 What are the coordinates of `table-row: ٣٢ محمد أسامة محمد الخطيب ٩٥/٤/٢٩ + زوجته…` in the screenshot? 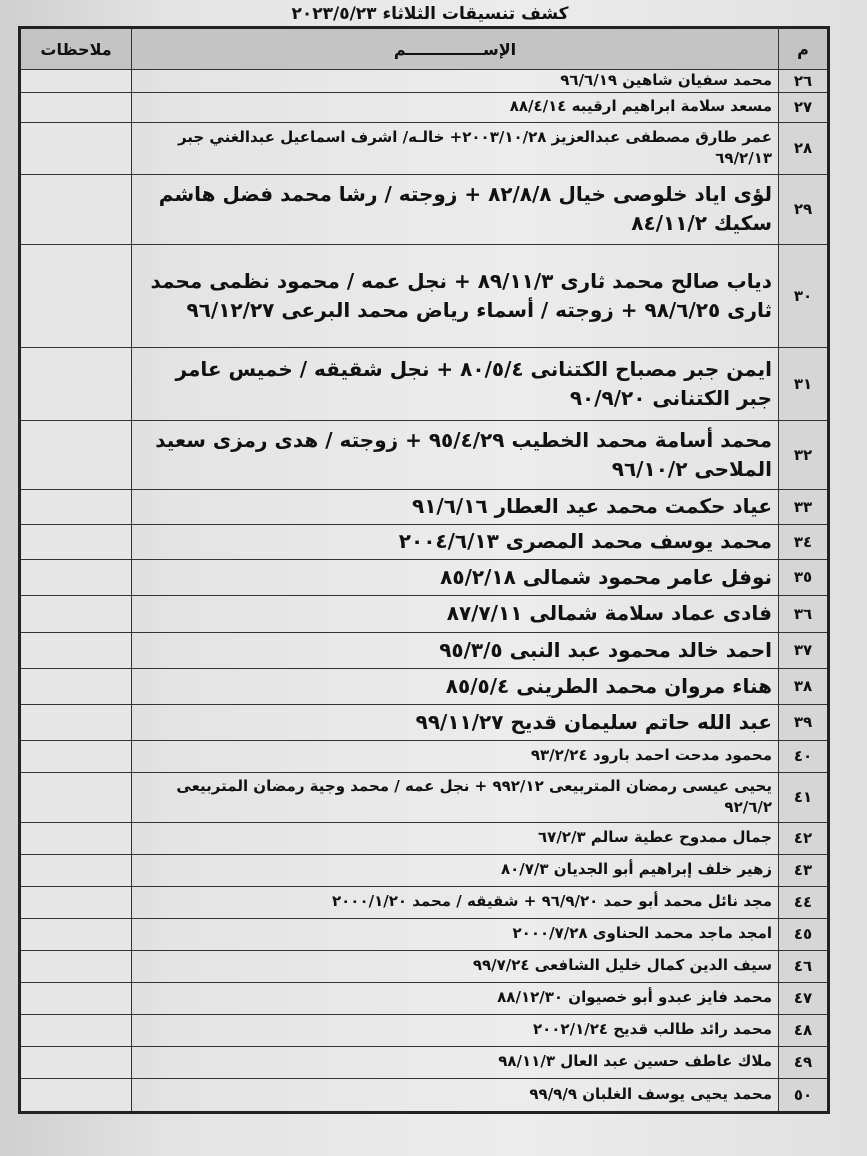 It's located at (424, 454).